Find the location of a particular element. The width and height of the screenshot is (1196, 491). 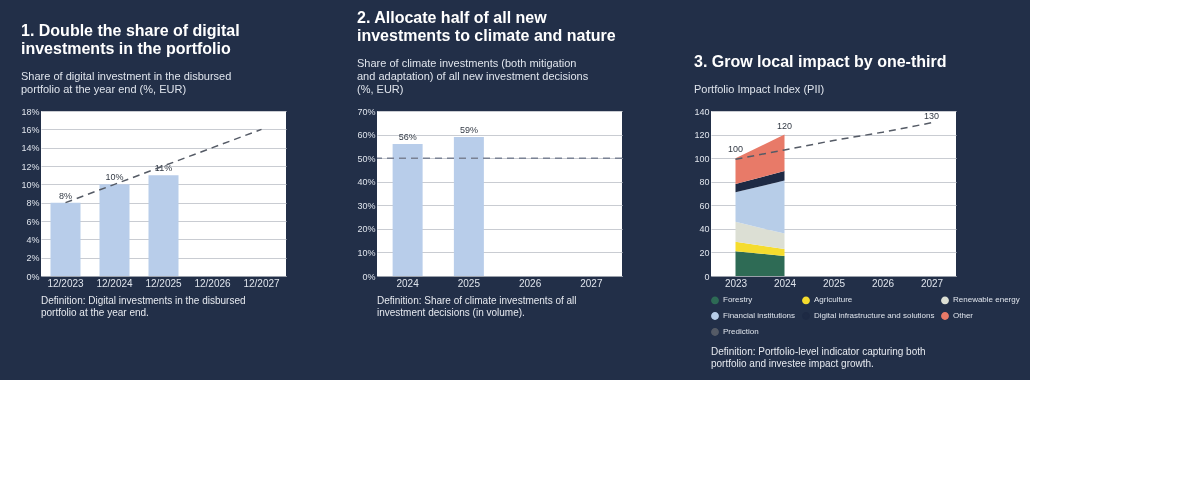

x-tick-label: 12/2024 is located at coordinates (115, 283).